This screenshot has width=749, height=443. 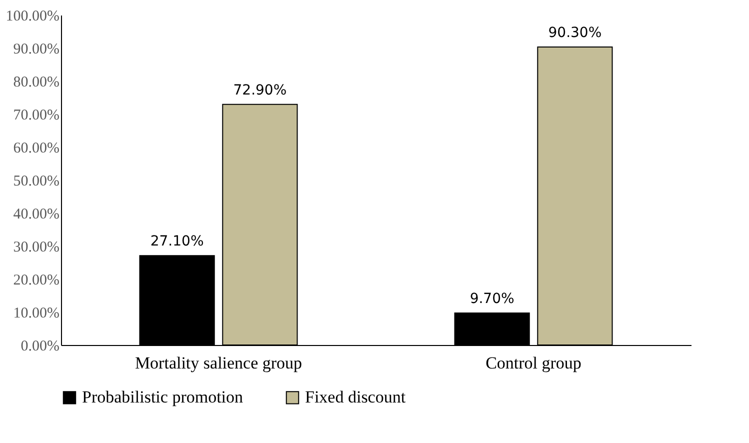 I want to click on y-tick-label: 10.00%, so click(x=36, y=314).